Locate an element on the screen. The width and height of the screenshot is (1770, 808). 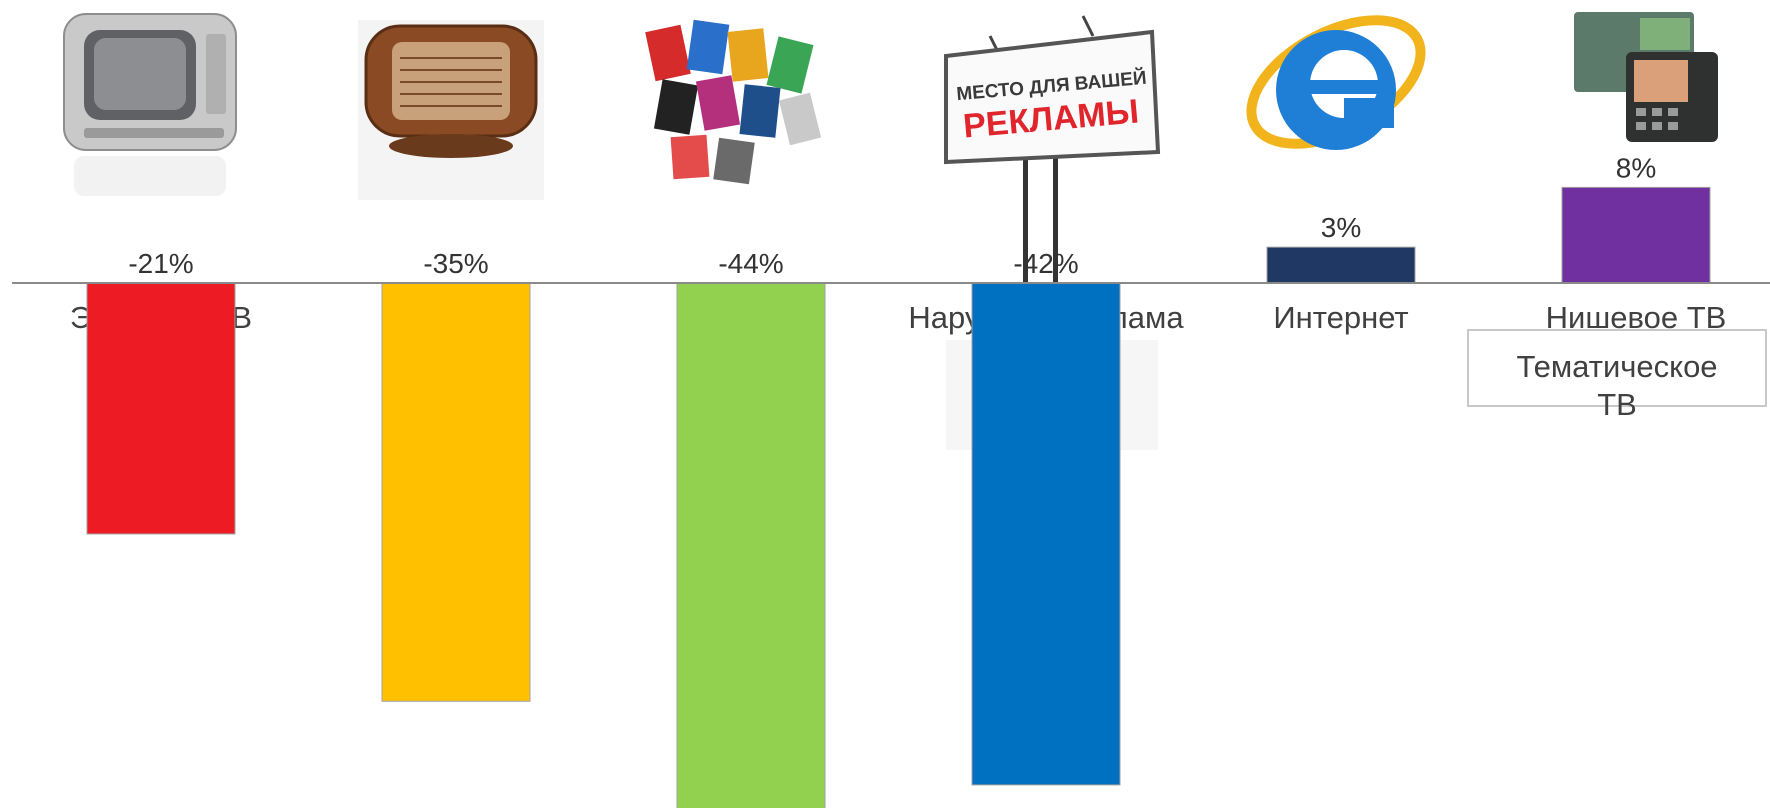
annotation-box: Тематическое ТВ is located at coordinates (1617, 375).